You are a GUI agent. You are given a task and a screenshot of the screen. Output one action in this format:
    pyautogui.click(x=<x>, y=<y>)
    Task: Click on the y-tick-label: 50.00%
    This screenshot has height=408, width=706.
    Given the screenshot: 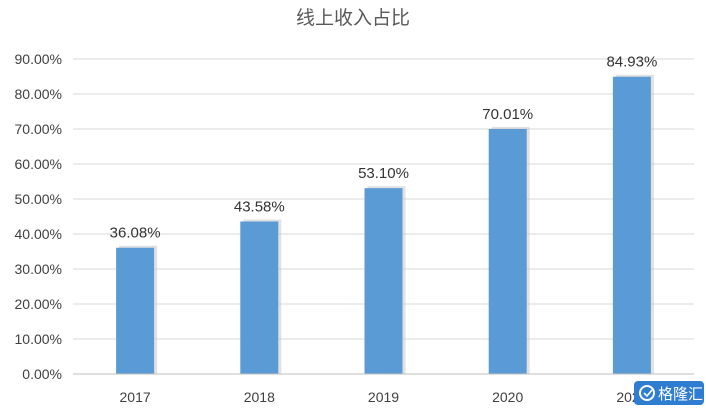 What is the action you would take?
    pyautogui.click(x=38, y=199)
    